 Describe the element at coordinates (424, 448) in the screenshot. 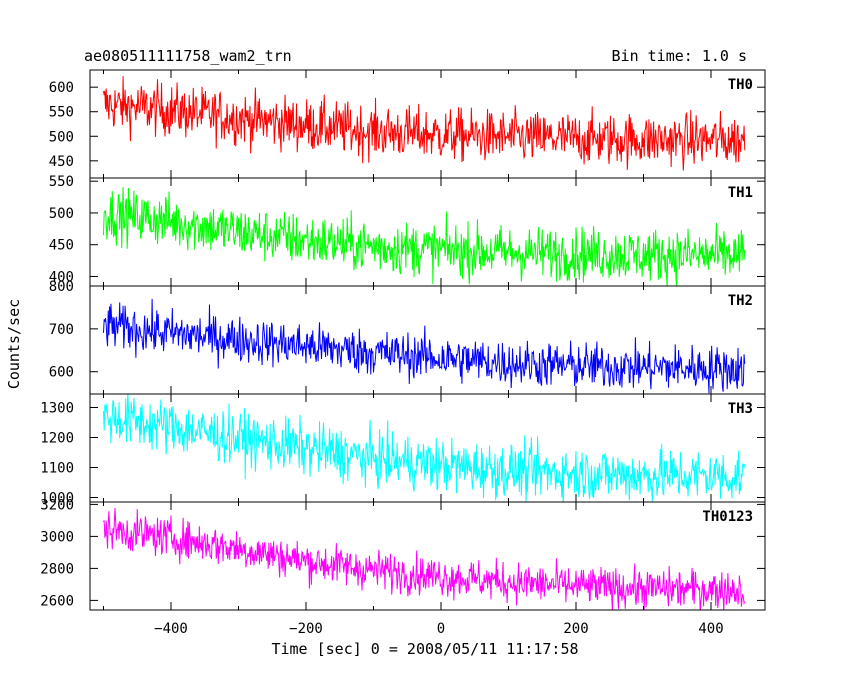

I see `series-th3-line` at that location.